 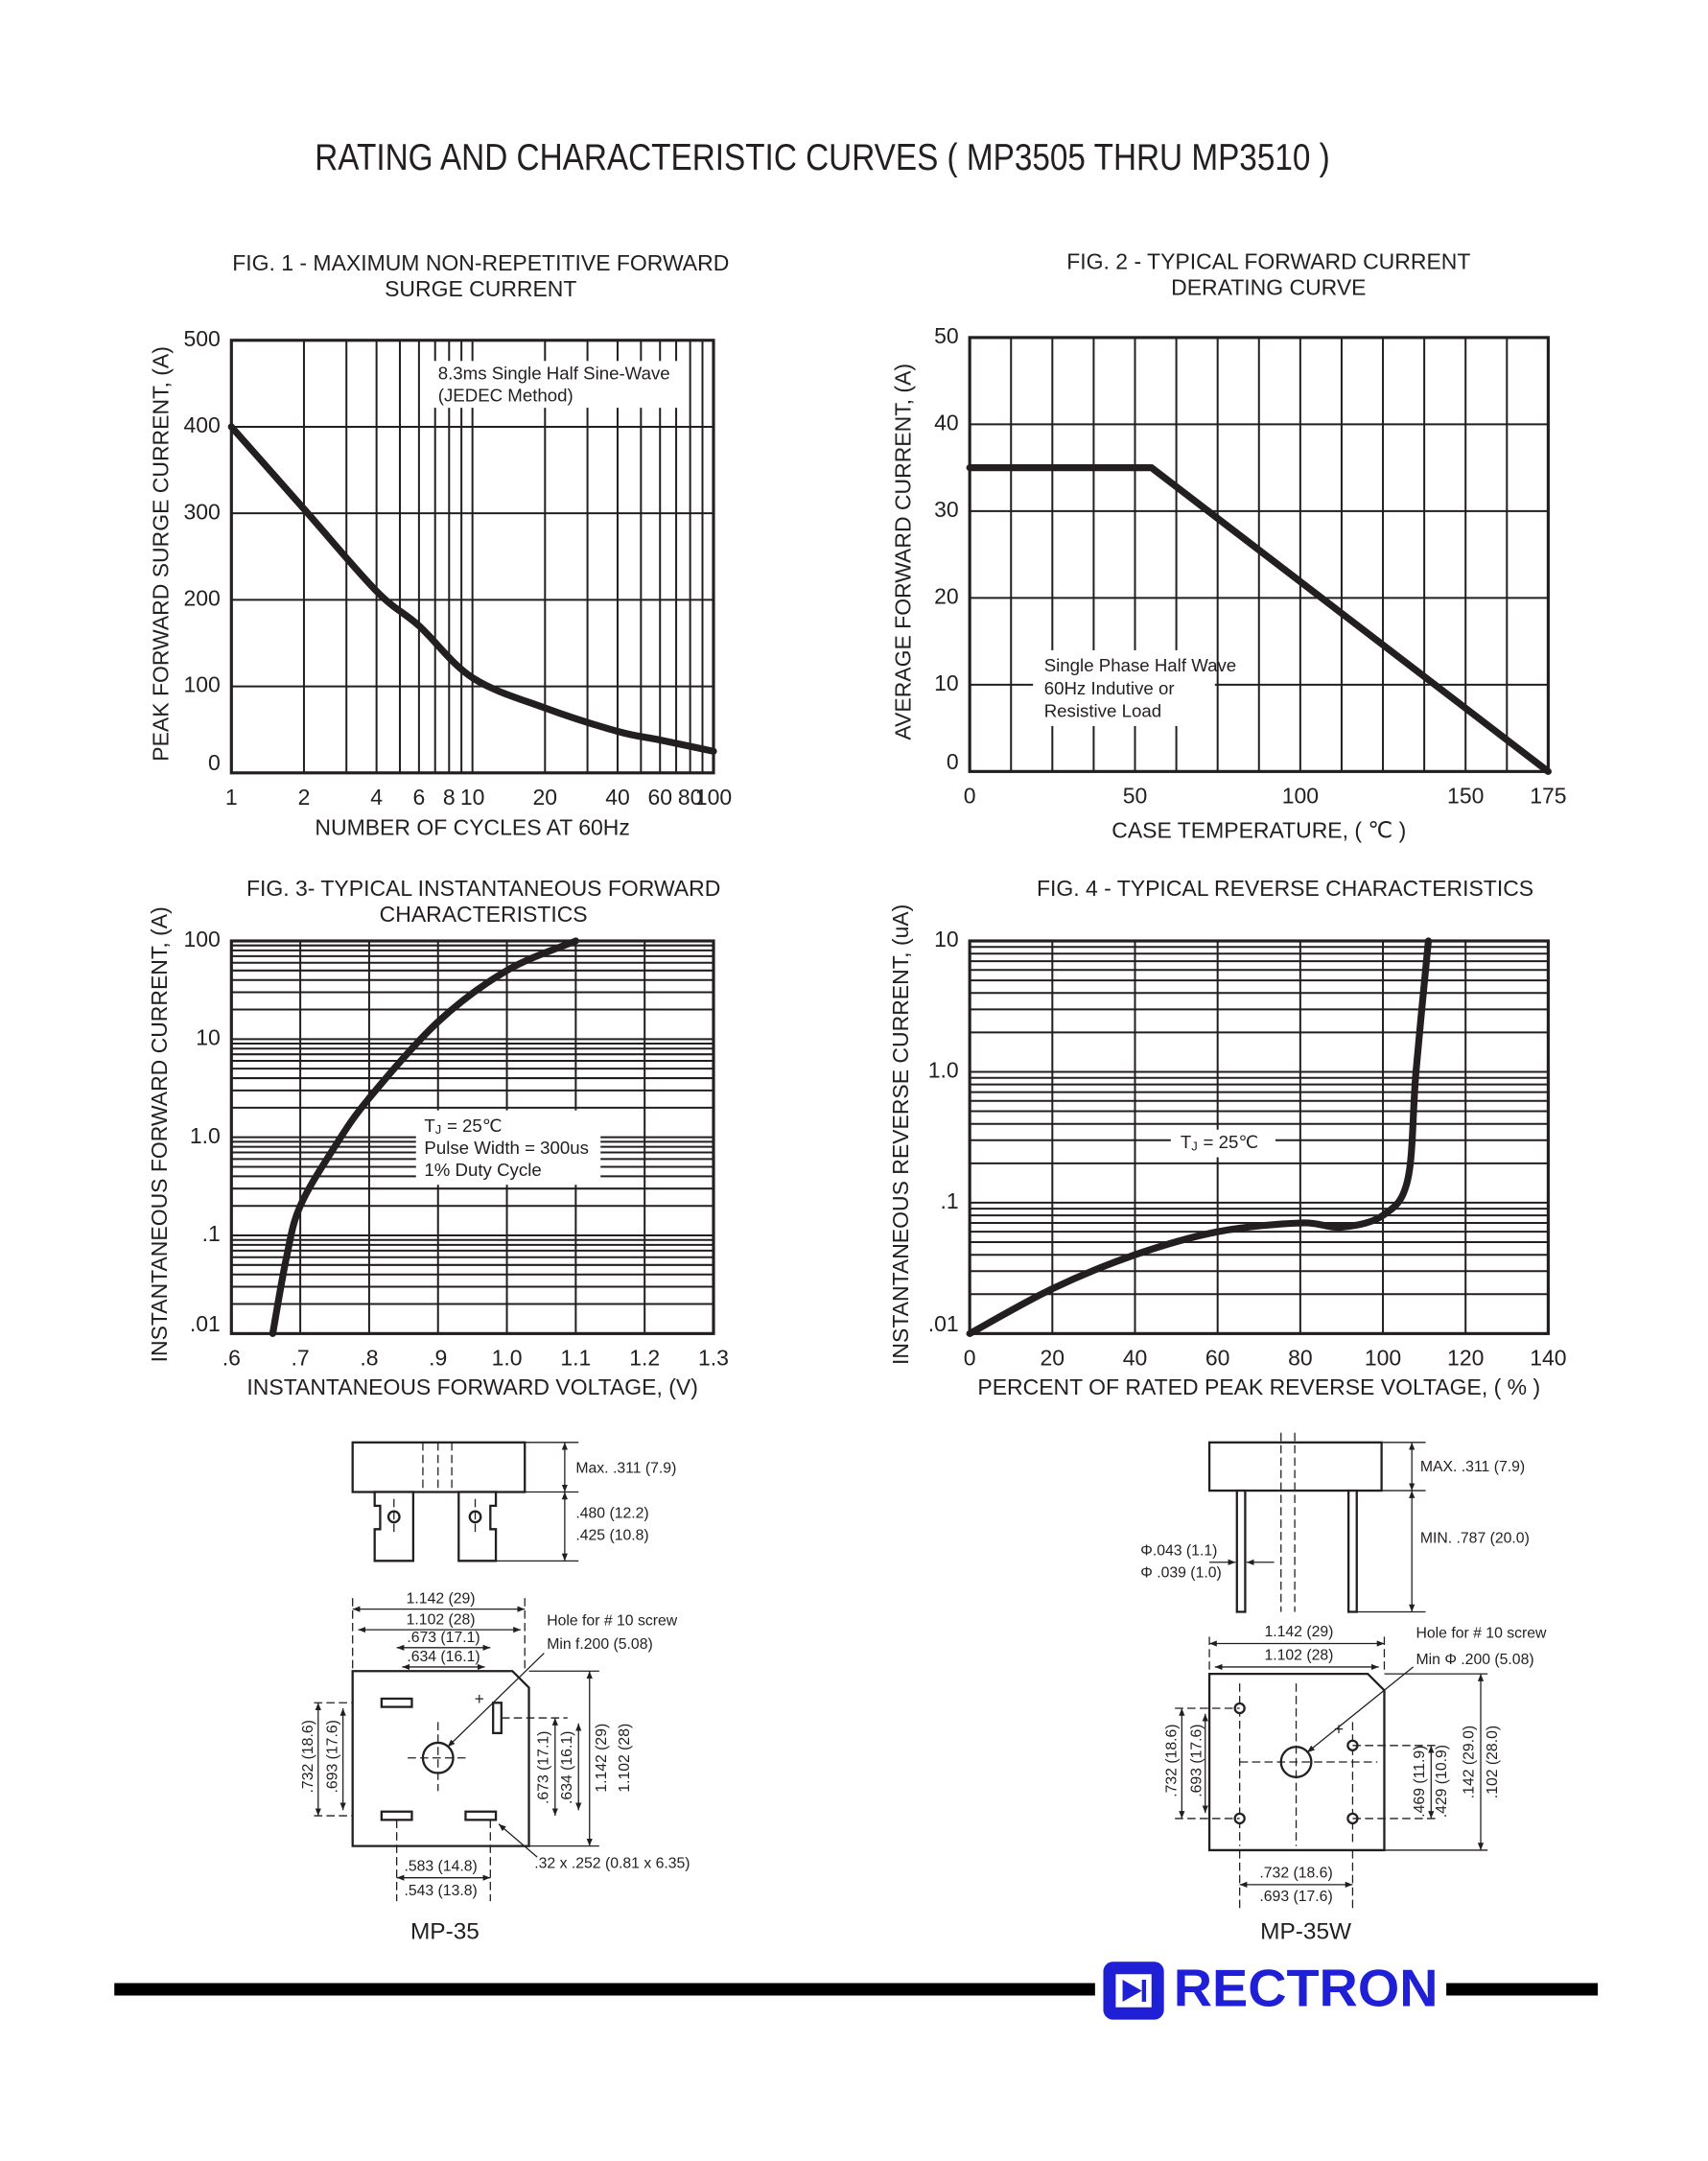 I want to click on x-tick-label: 100, so click(x=714, y=797).